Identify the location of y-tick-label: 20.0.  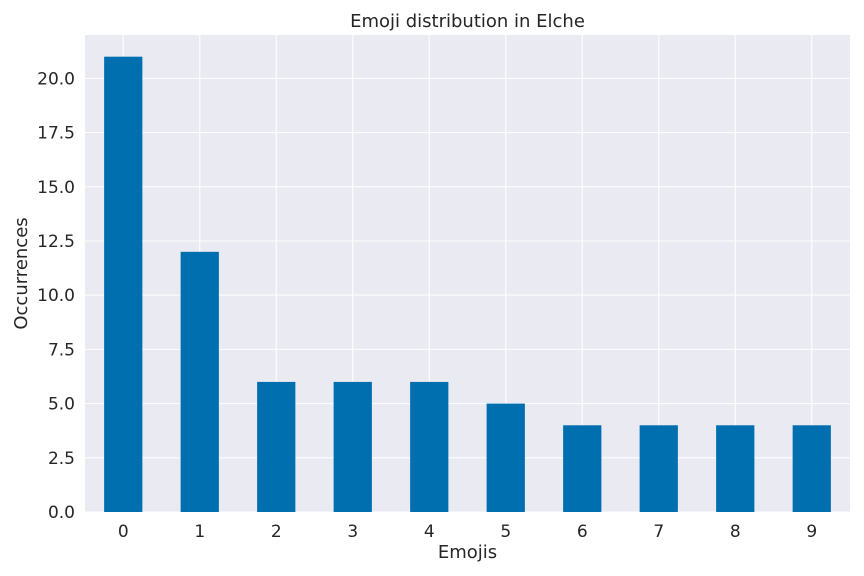
(56, 79).